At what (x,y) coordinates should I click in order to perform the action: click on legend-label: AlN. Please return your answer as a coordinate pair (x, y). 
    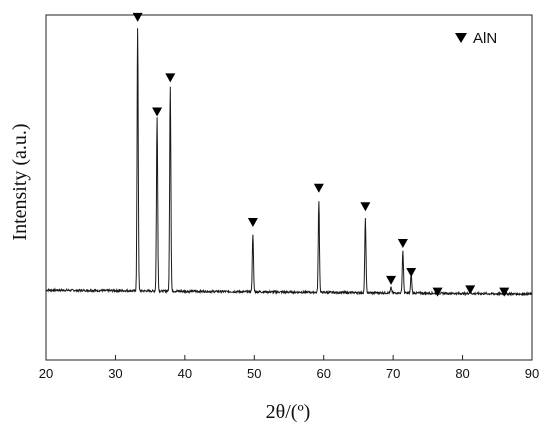
    Looking at the image, I should click on (485, 38).